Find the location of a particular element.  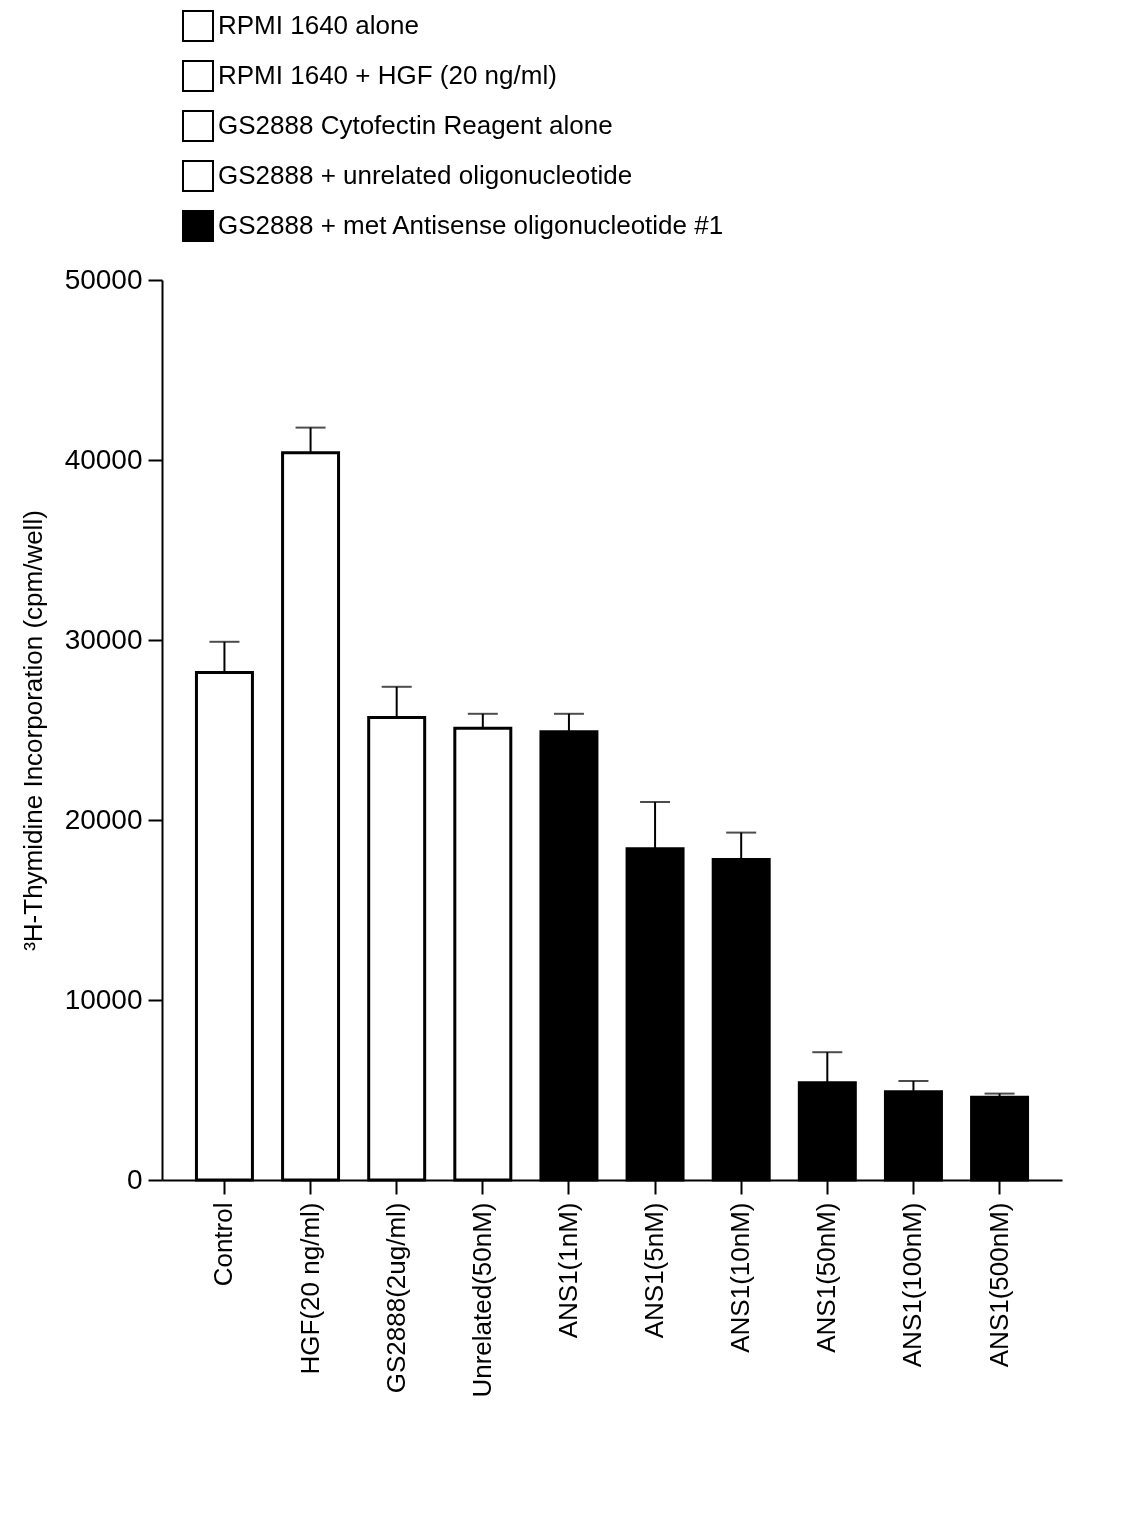

y-tick-label: 20000 is located at coordinates (103, 819).